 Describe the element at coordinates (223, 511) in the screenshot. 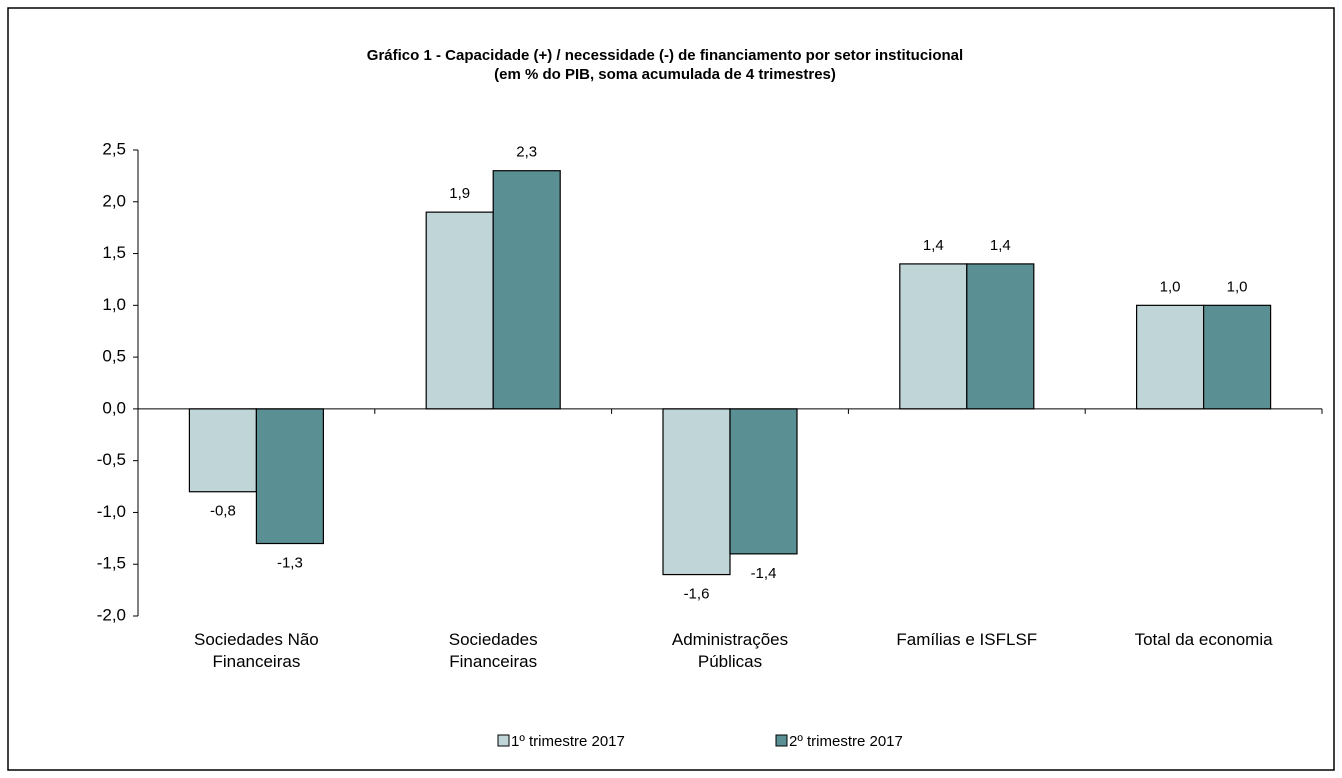

I see `value-label: -0,8` at that location.